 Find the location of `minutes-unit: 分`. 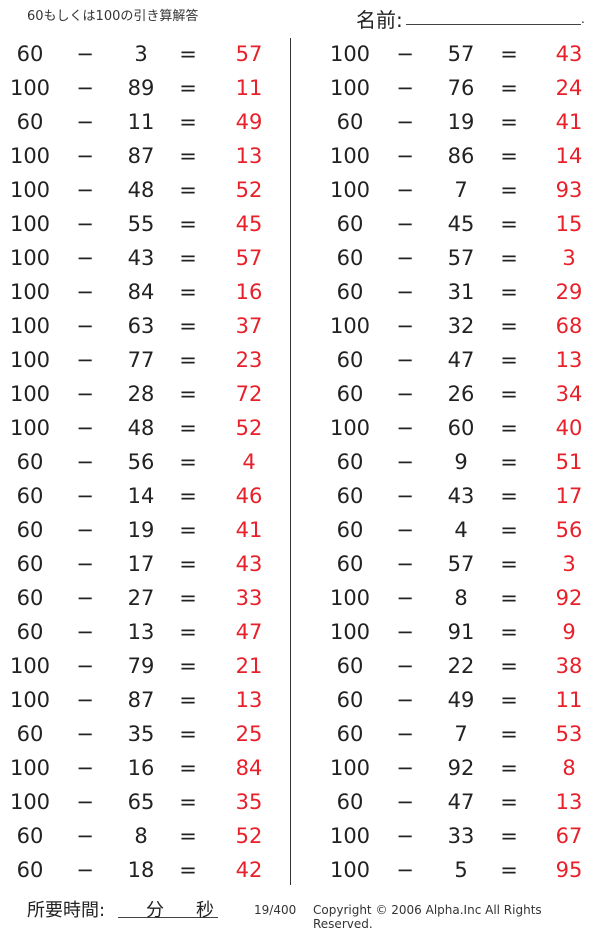

minutes-unit: 分 is located at coordinates (155, 910).